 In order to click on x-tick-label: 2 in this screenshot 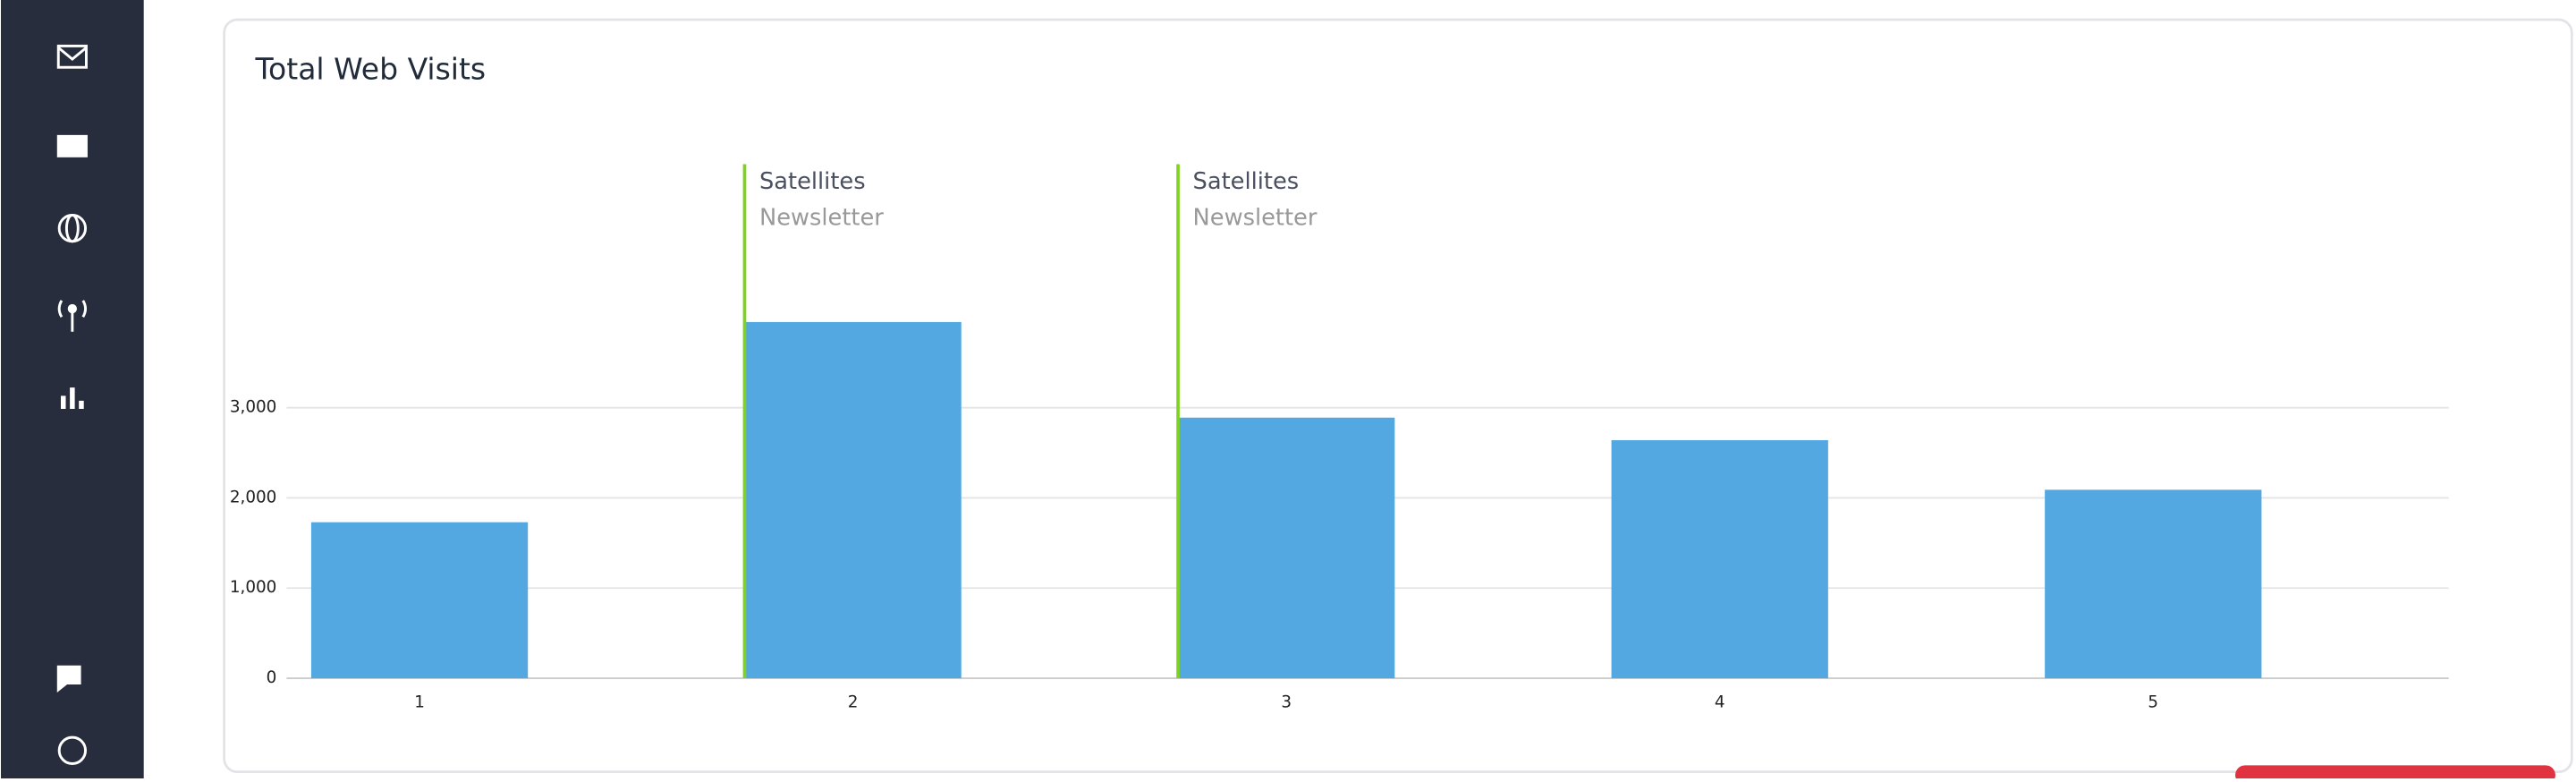, I will do `click(853, 702)`.